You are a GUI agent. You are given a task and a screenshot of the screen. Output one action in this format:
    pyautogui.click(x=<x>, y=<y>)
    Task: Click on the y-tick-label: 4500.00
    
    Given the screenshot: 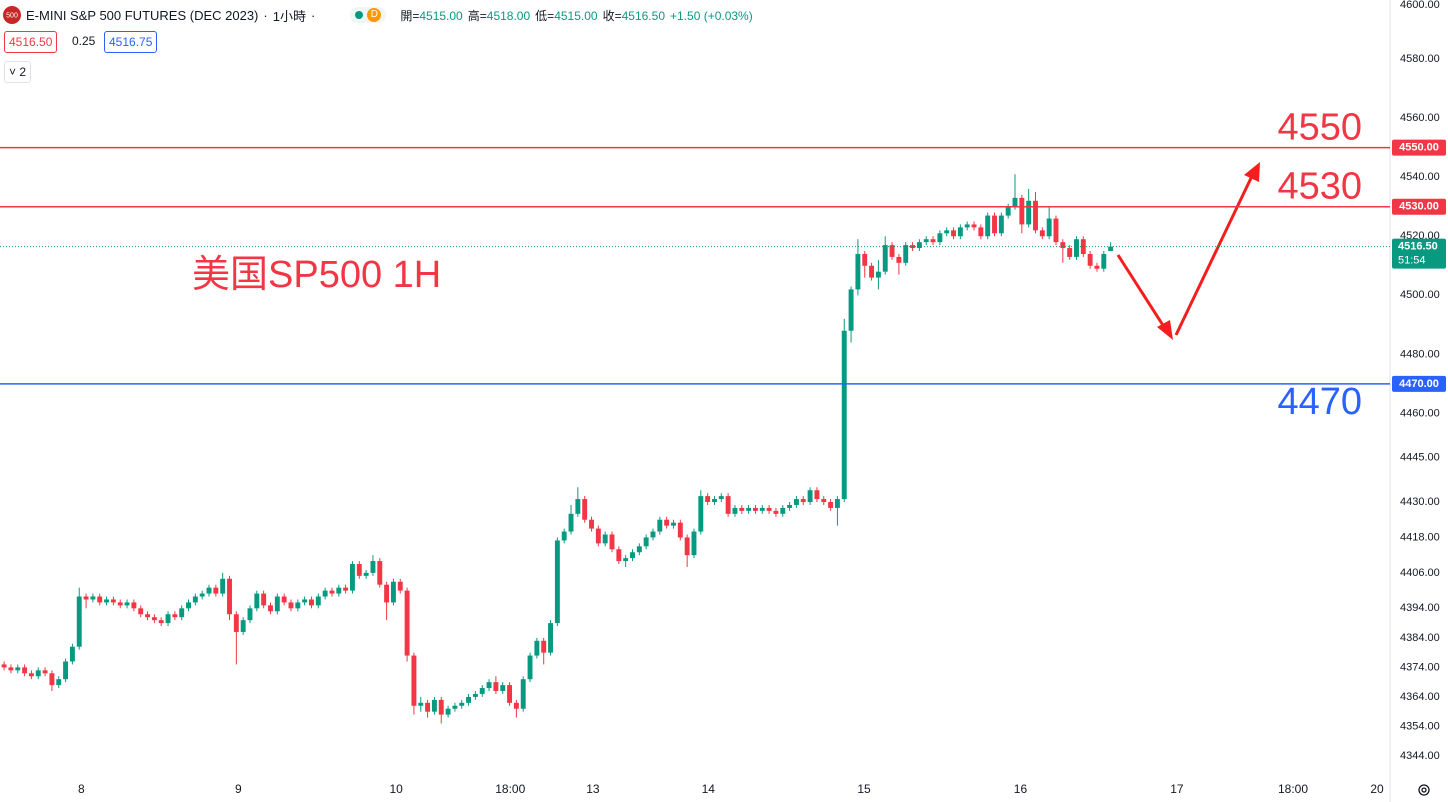 What is the action you would take?
    pyautogui.click(x=1420, y=295)
    